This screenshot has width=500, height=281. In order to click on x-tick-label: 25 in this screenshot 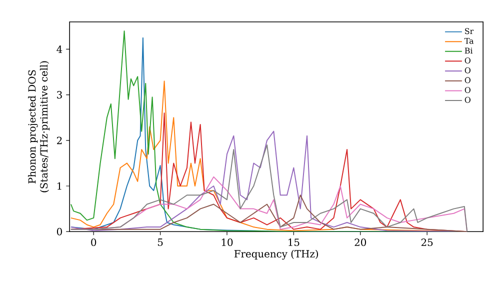, I will do `click(427, 242)`.